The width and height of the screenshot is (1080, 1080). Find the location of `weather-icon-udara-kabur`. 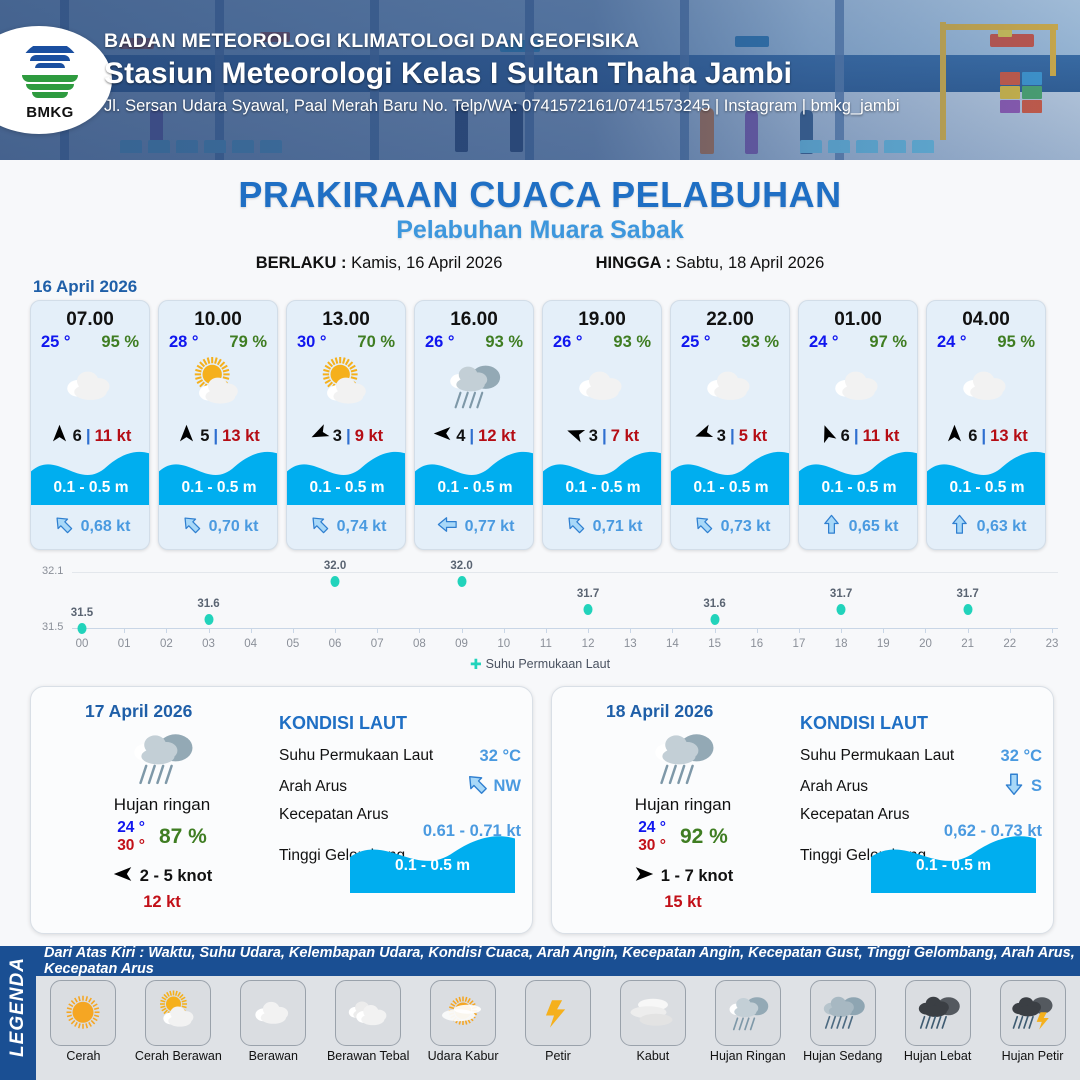

weather-icon-udara-kabur is located at coordinates (463, 1013).